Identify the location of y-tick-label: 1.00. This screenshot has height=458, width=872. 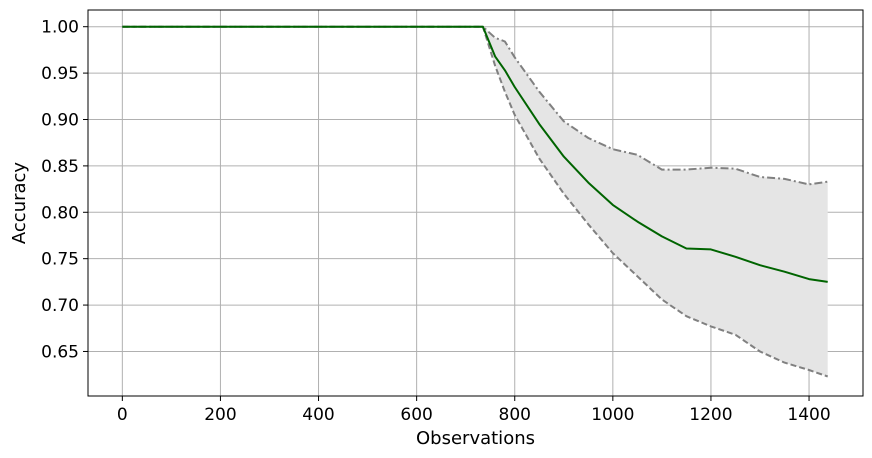
(60, 28).